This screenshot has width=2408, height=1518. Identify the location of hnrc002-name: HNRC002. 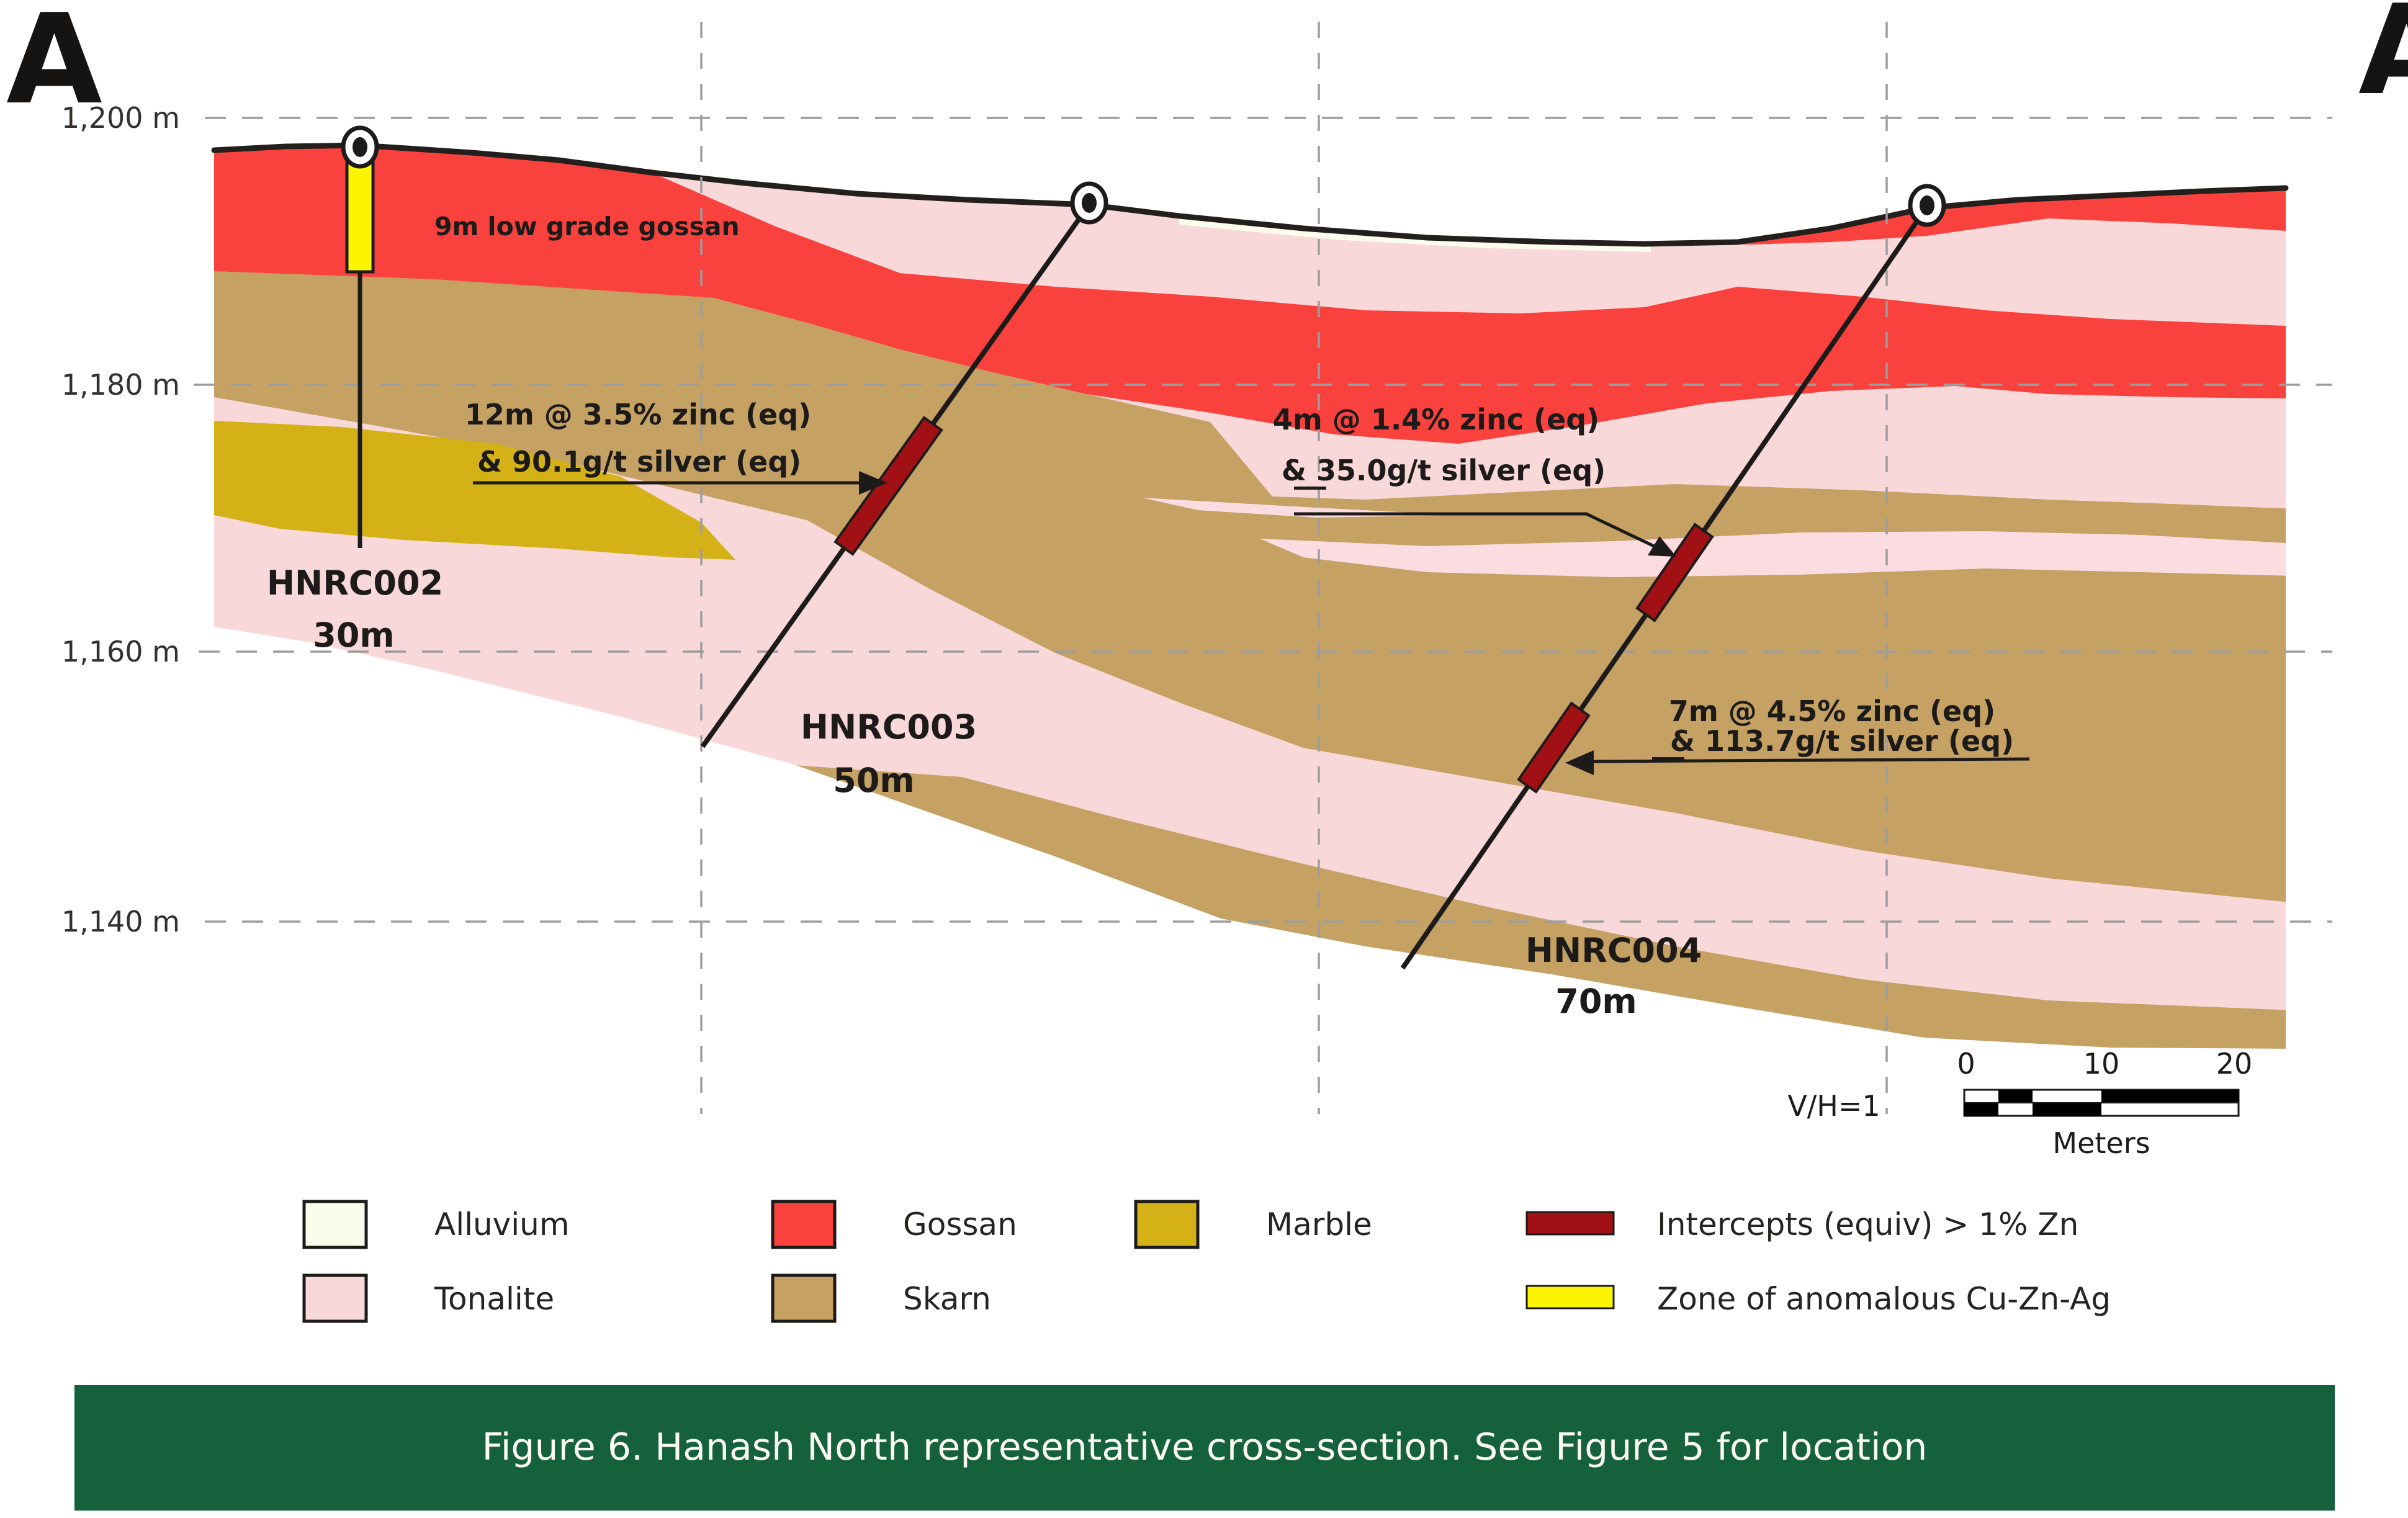
(355, 583).